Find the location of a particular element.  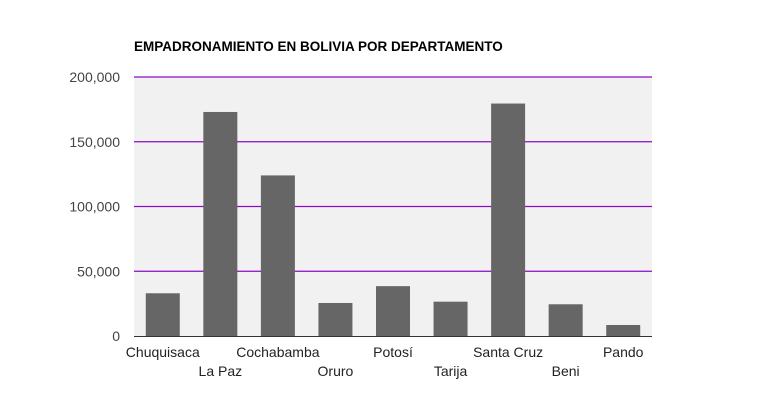

x-tick-label: La Paz is located at coordinates (221, 371).